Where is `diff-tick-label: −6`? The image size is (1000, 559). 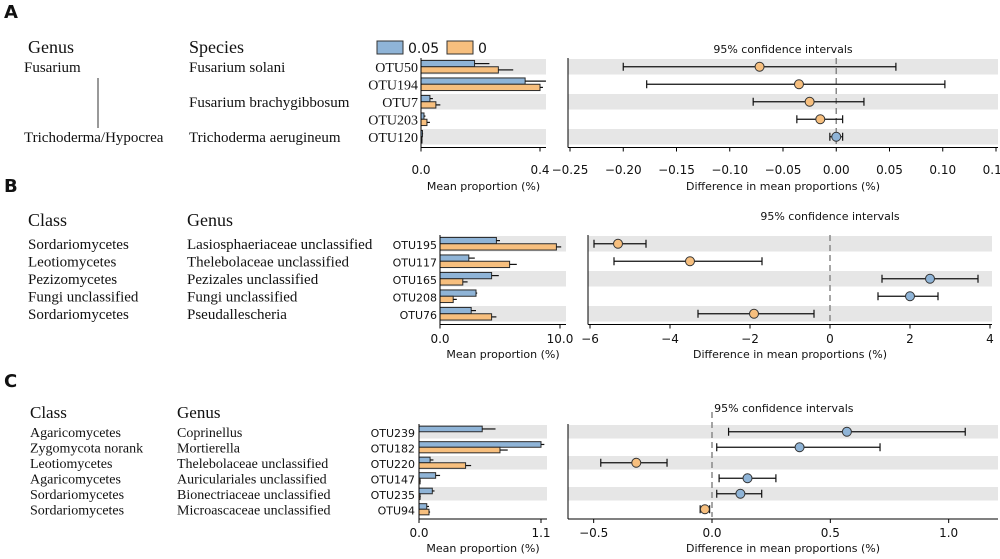 diff-tick-label: −6 is located at coordinates (590, 339).